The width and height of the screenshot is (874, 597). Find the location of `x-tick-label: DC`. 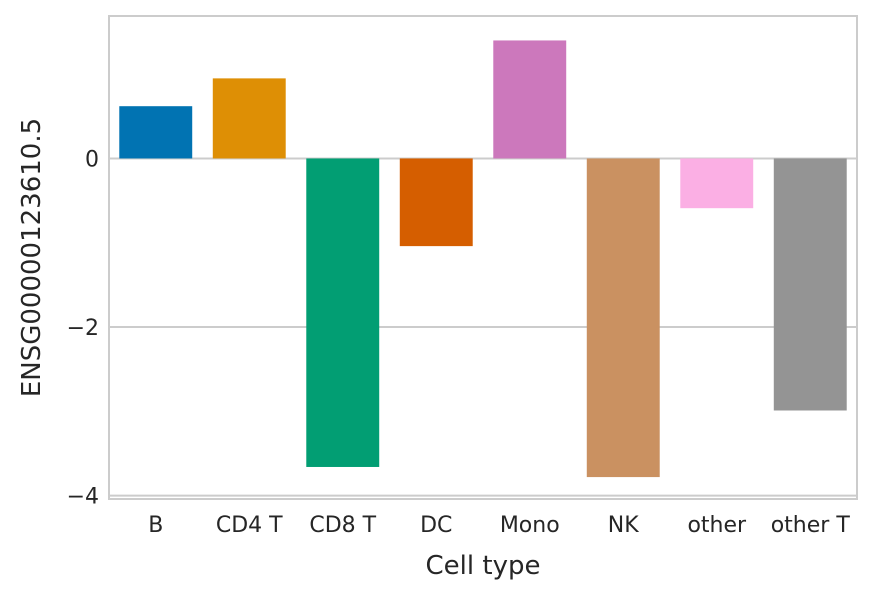

x-tick-label: DC is located at coordinates (436, 525).